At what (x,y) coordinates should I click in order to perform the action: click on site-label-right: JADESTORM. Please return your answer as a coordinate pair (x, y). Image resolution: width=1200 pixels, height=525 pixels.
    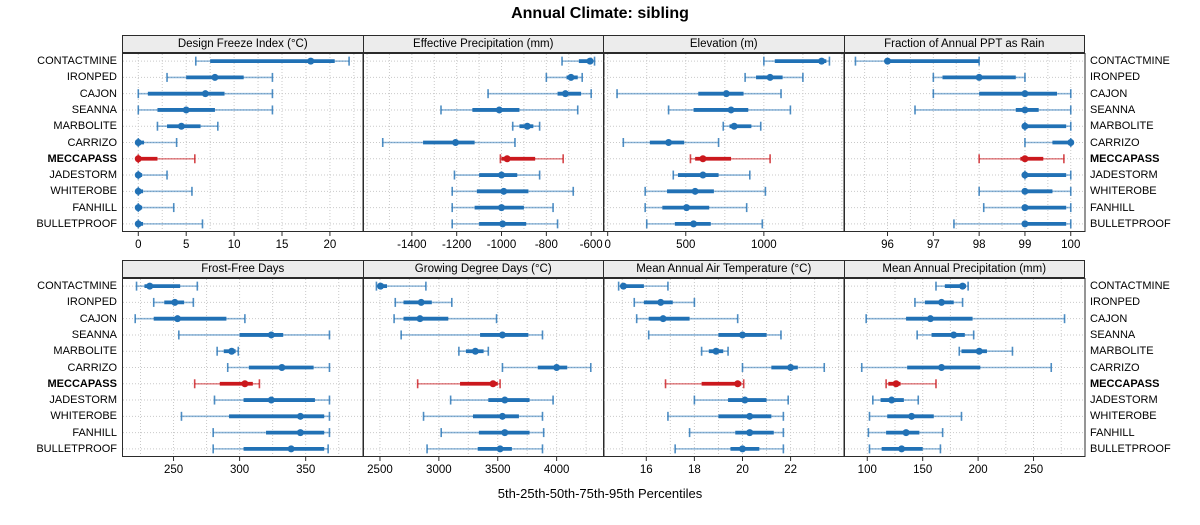
    Looking at the image, I should click on (1124, 400).